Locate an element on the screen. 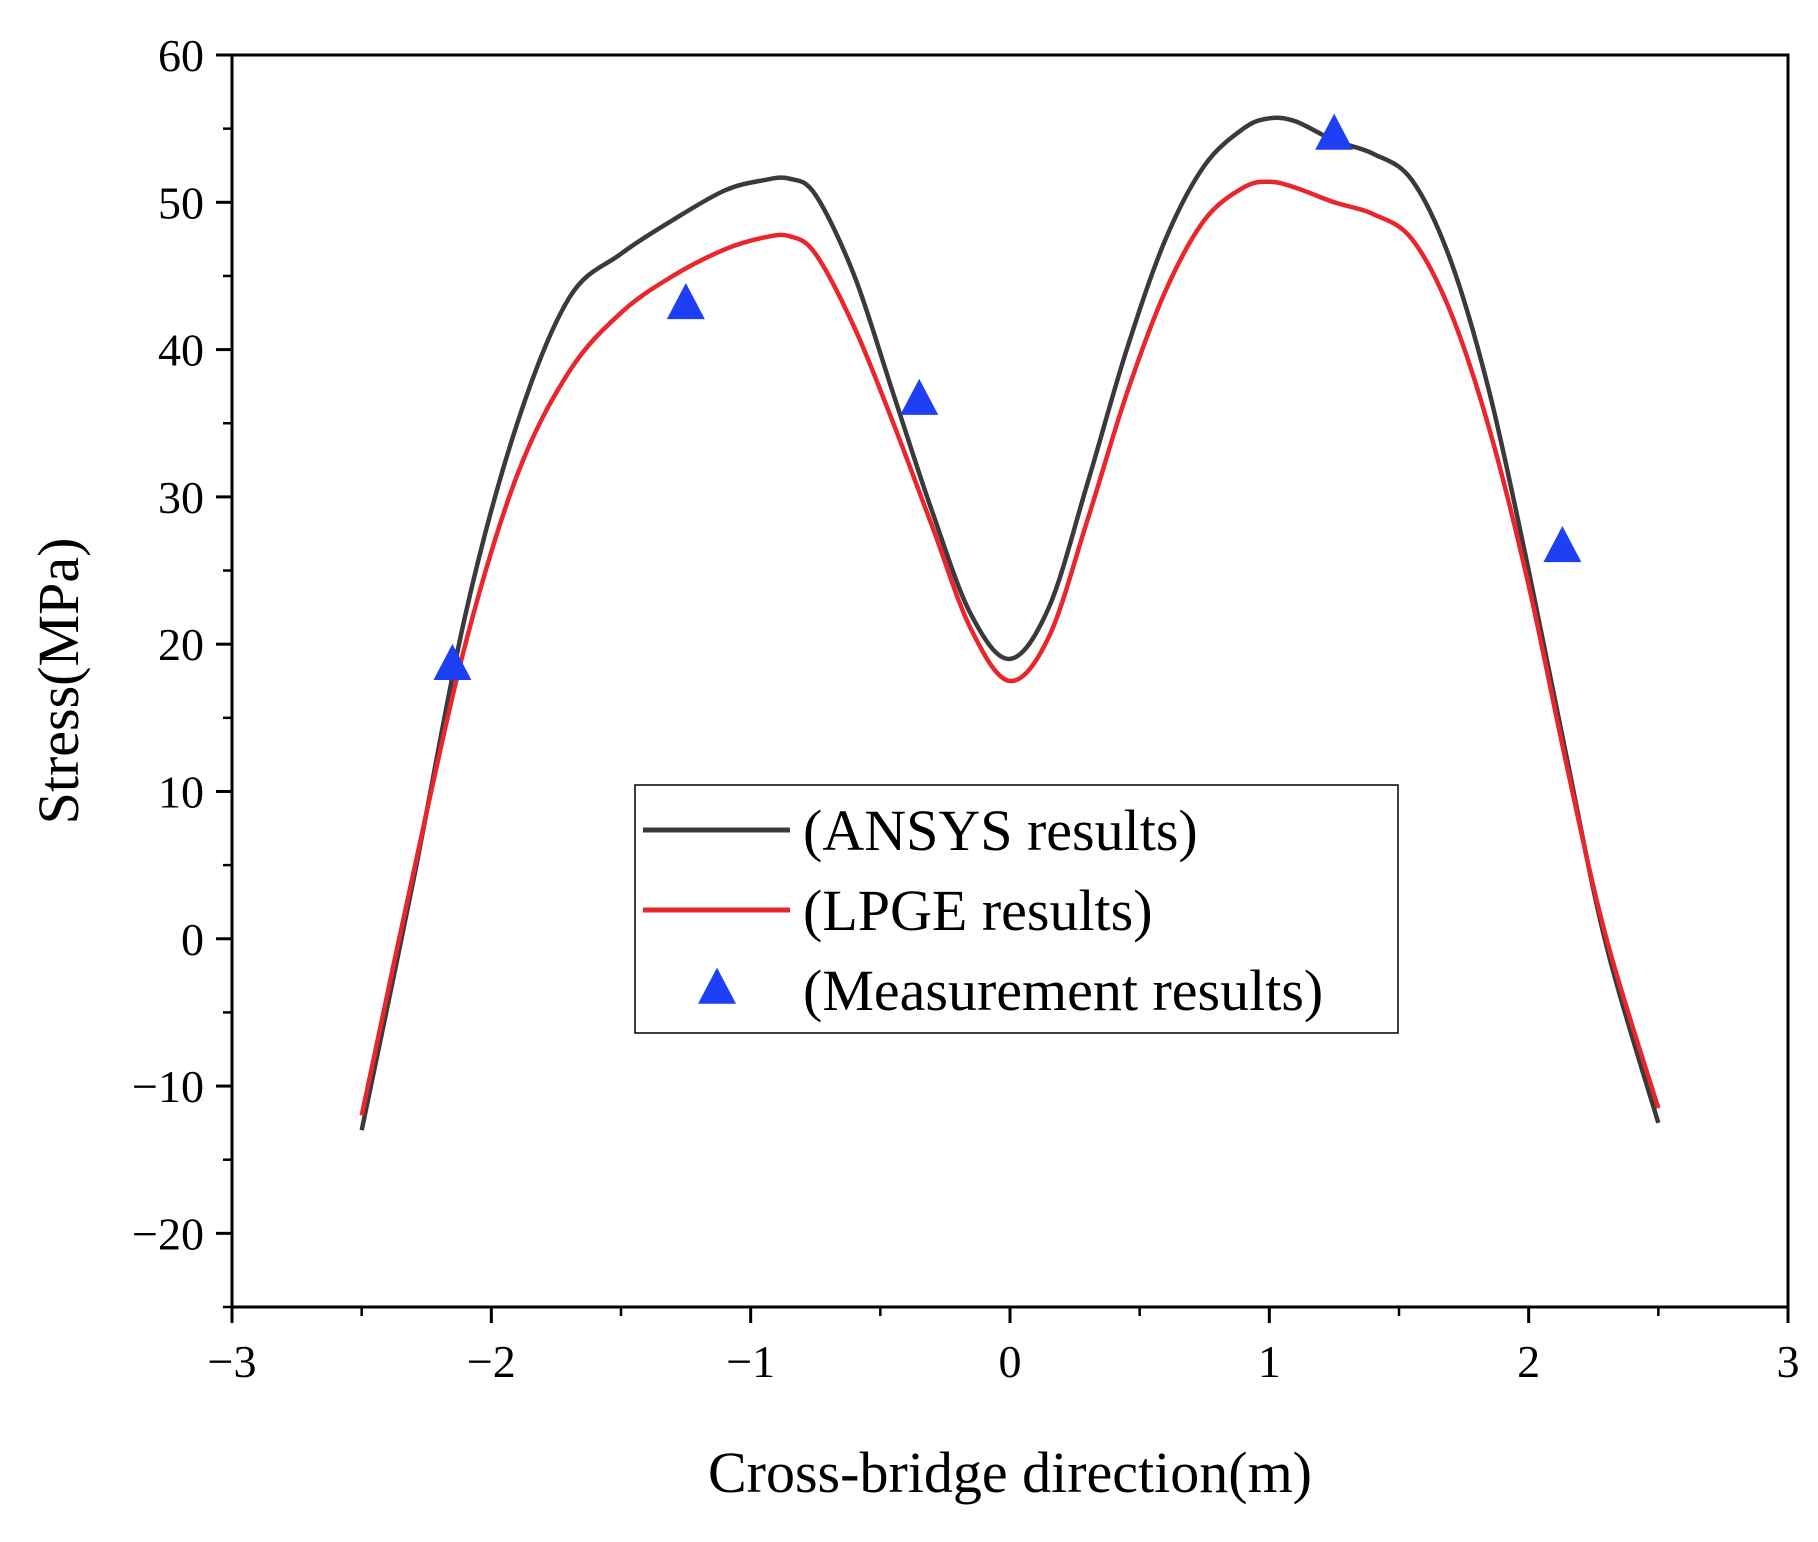  y-axis-title: Stress(MPa) is located at coordinates (58, 681).